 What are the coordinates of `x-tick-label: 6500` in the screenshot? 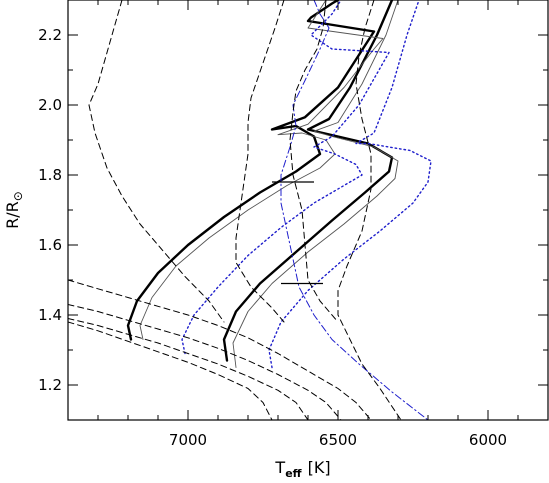 It's located at (338, 440).